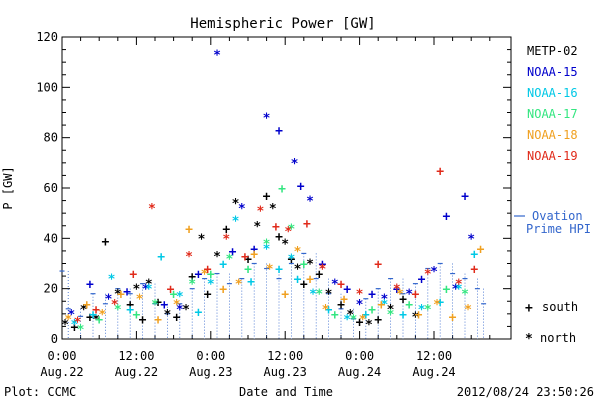 This screenshot has height=400, width=600. Describe the element at coordinates (51, 188) in the screenshot. I see `y-tick-label: 60` at that location.